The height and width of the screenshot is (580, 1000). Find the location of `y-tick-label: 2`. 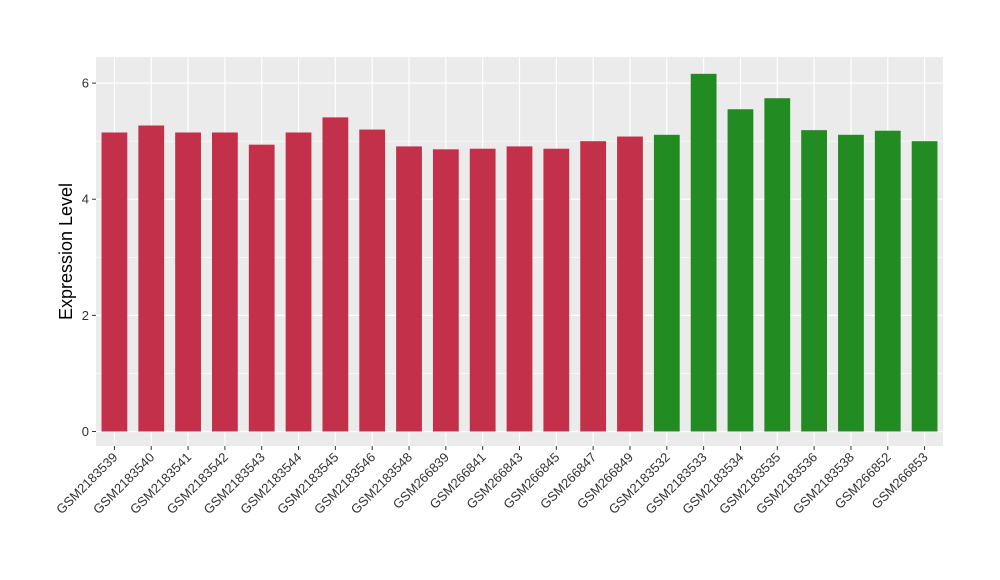

y-tick-label: 2 is located at coordinates (85, 315).